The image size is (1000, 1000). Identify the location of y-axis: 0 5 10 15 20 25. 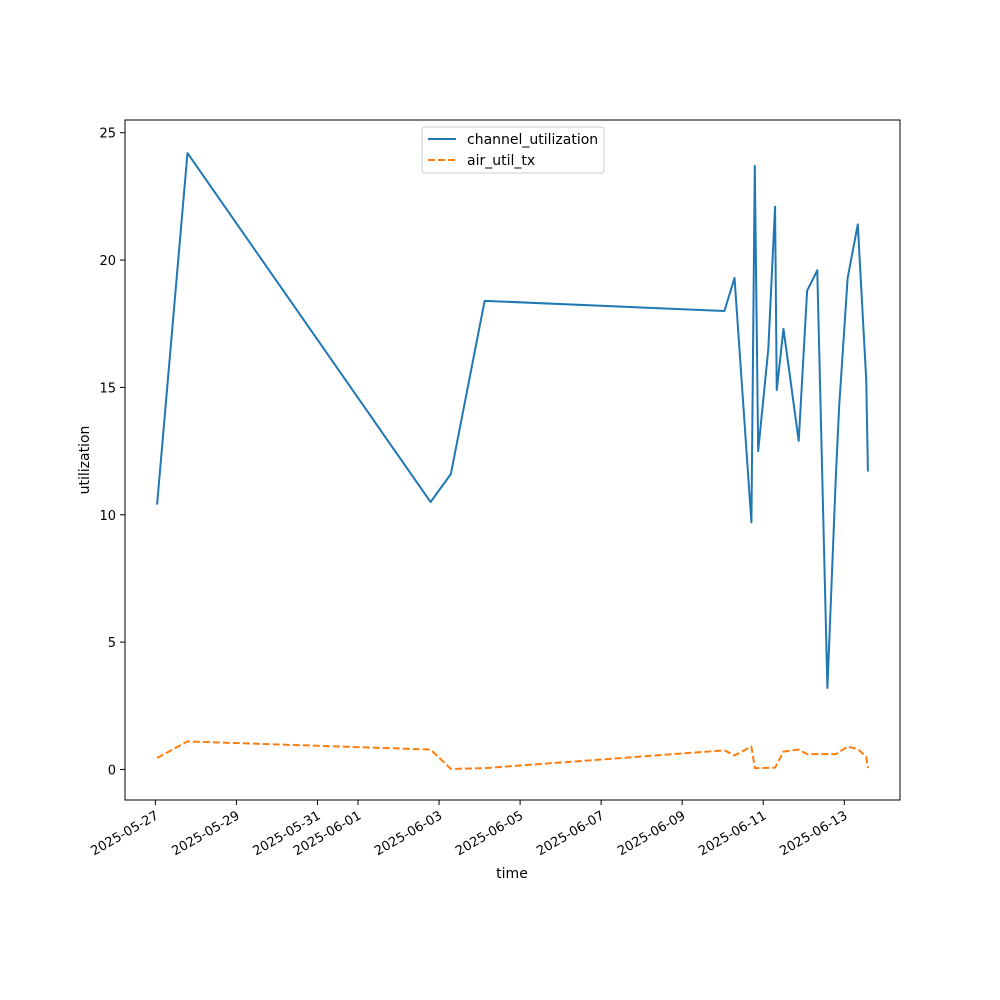
(112, 452).